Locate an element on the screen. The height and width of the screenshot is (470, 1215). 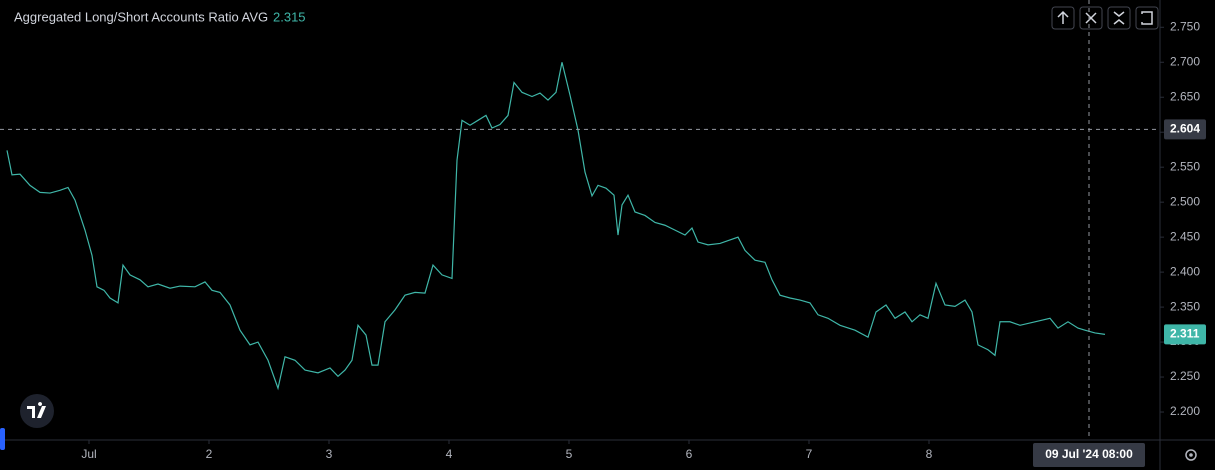
y-tick-label: 2.400 is located at coordinates (1185, 271).